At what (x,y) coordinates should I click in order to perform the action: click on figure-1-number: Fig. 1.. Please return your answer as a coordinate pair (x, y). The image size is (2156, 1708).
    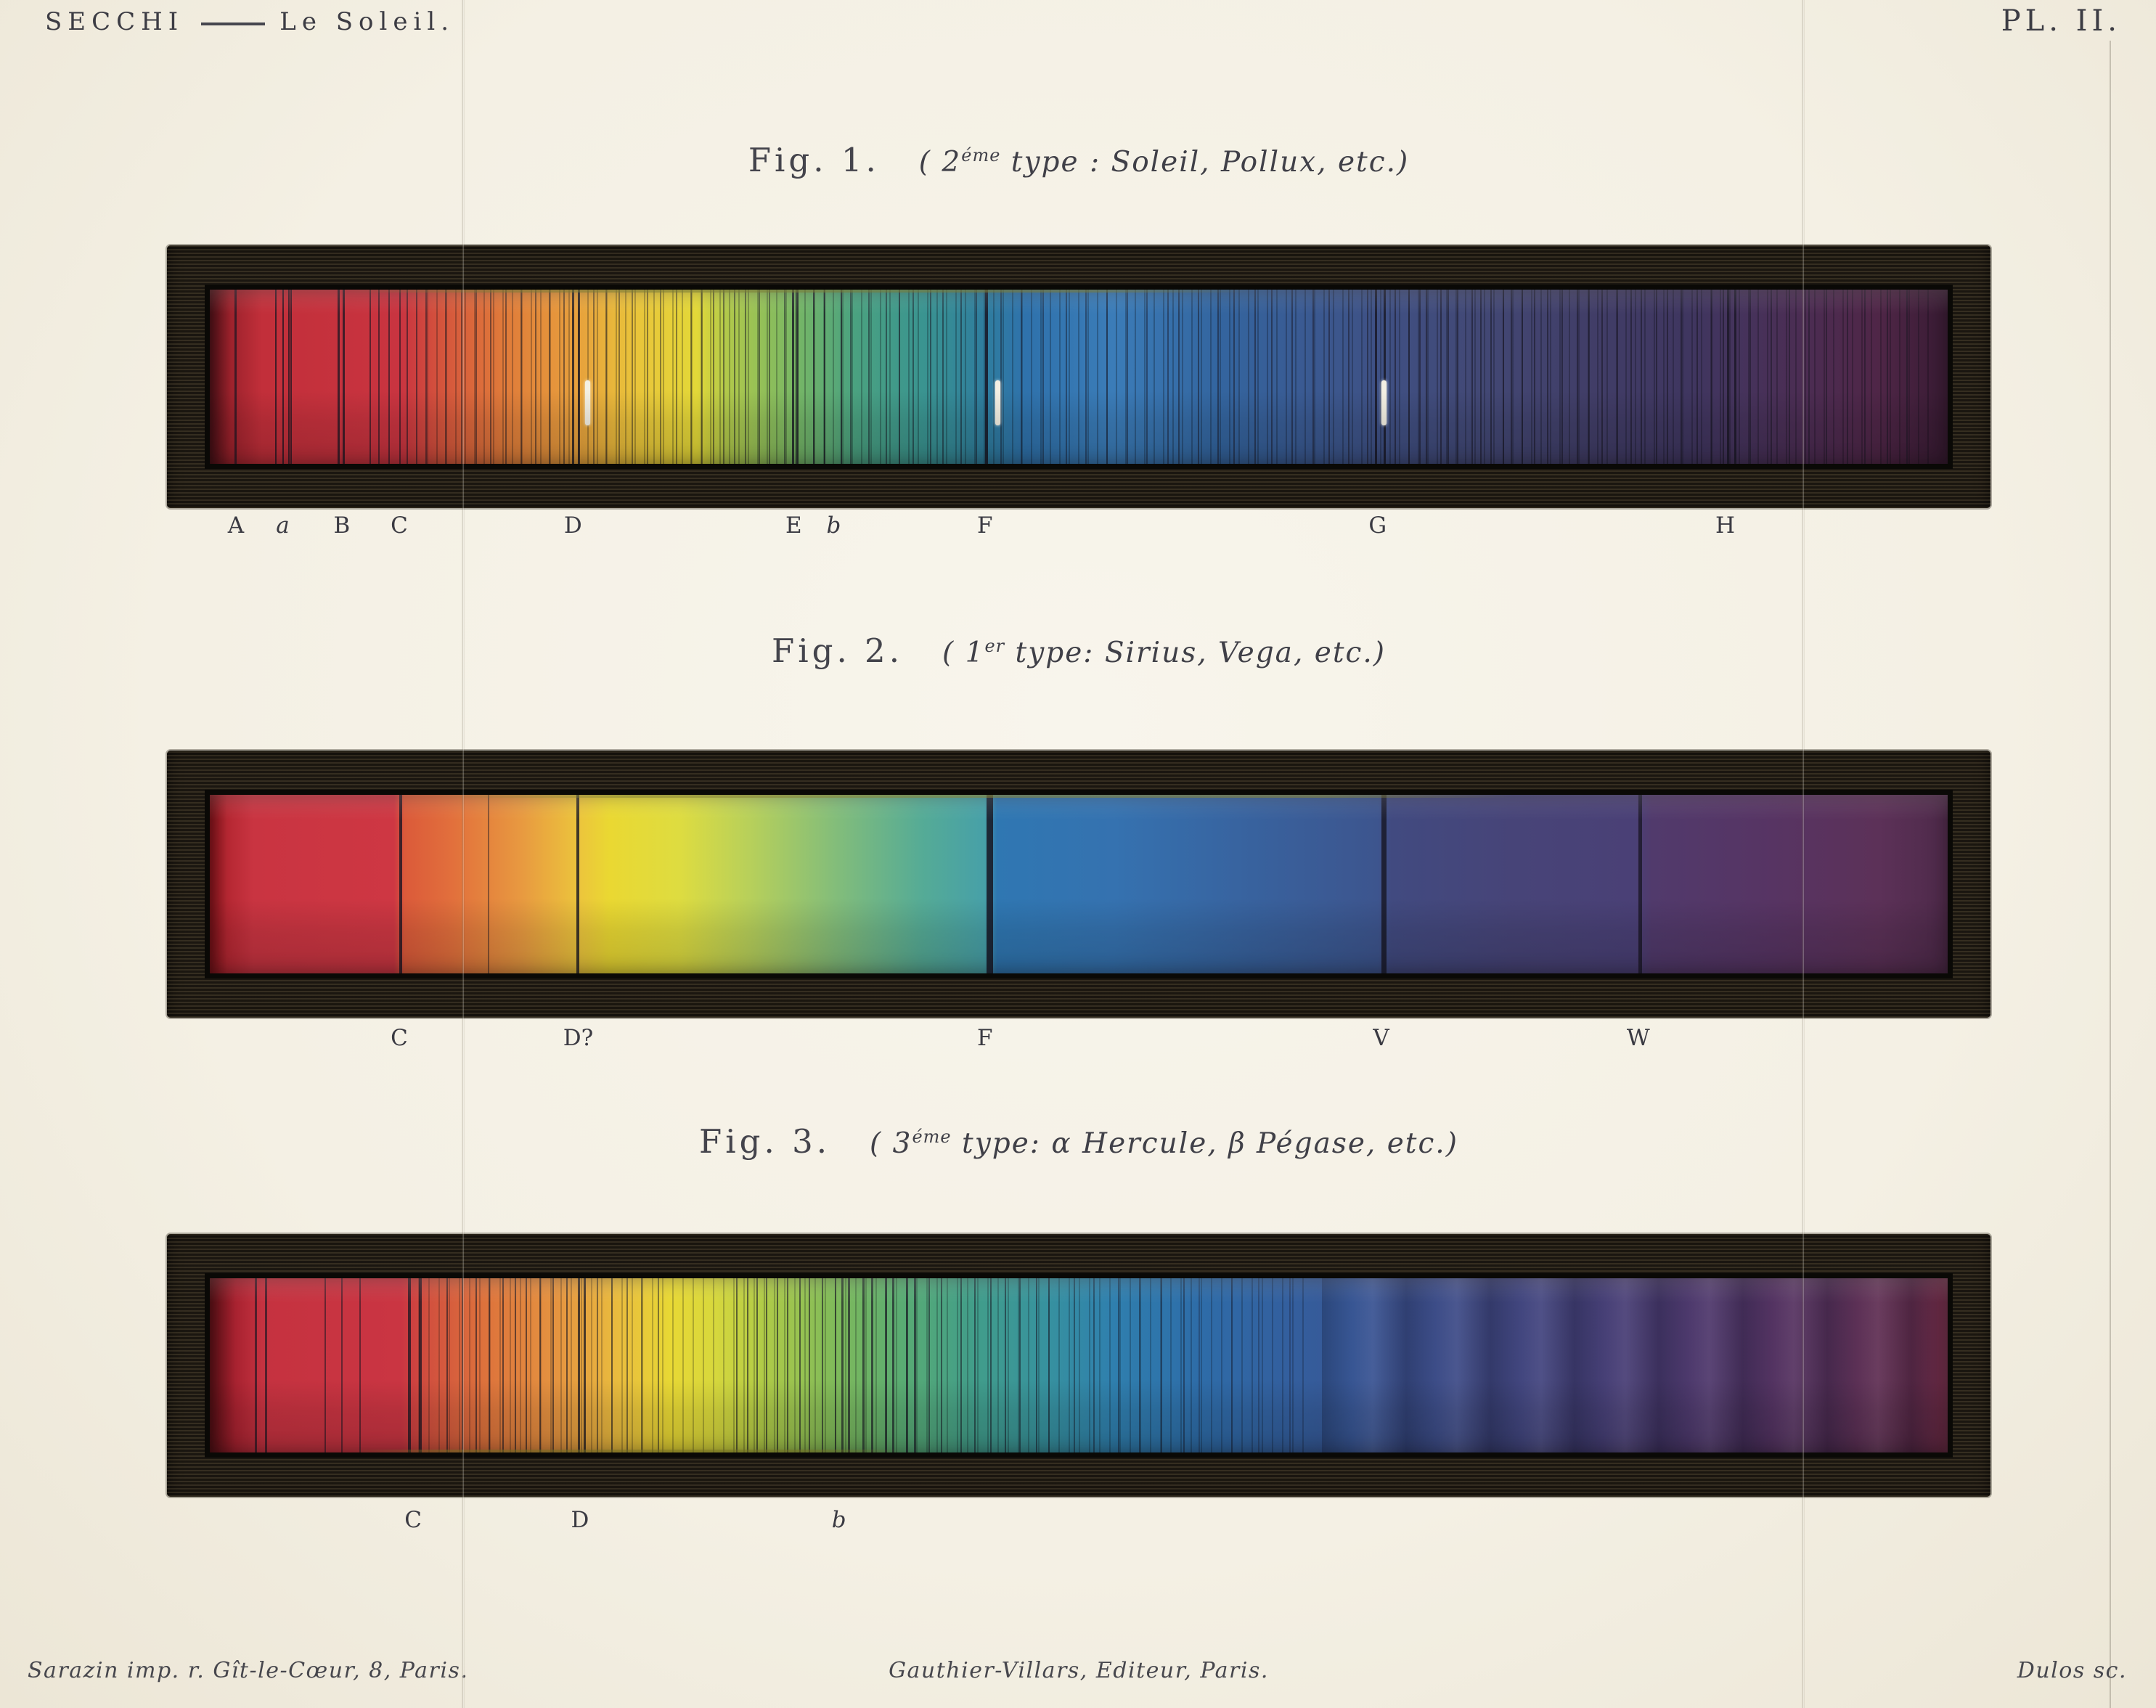
    Looking at the image, I should click on (814, 160).